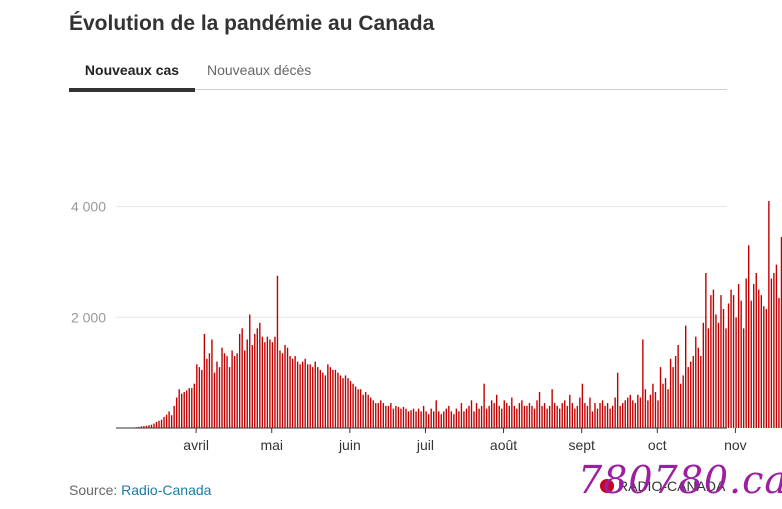 The width and height of the screenshot is (782, 509). Describe the element at coordinates (349, 445) in the screenshot. I see `x-tick-label: juin` at that location.